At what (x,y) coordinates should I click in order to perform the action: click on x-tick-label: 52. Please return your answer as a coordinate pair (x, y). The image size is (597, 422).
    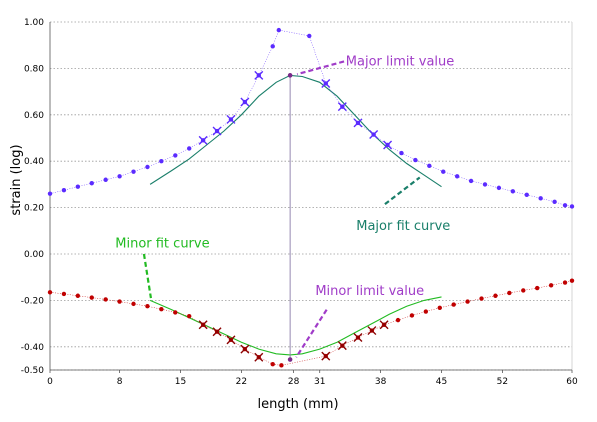
    Looking at the image, I should click on (502, 382).